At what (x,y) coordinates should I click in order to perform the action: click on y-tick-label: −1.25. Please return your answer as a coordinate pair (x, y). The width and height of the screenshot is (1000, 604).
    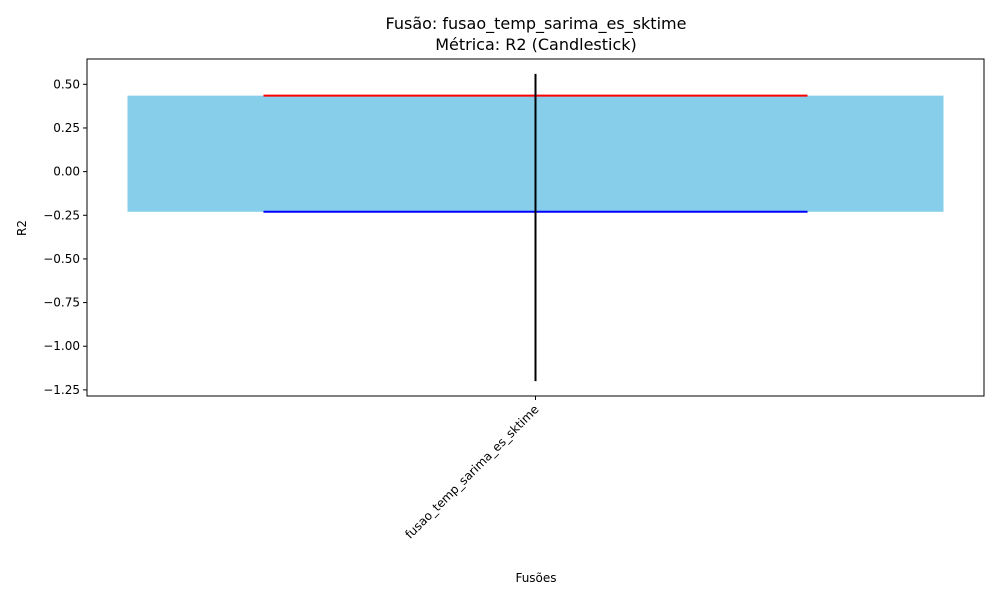
    Looking at the image, I should click on (61, 390).